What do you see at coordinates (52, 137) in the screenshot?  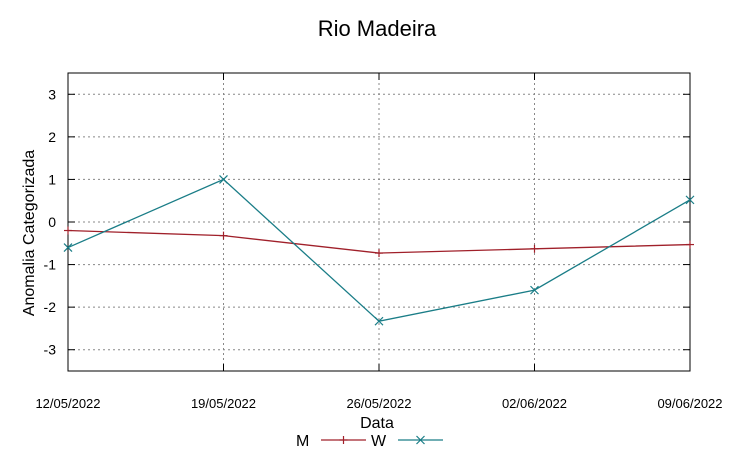 I see `y-tick-label: 2` at bounding box center [52, 137].